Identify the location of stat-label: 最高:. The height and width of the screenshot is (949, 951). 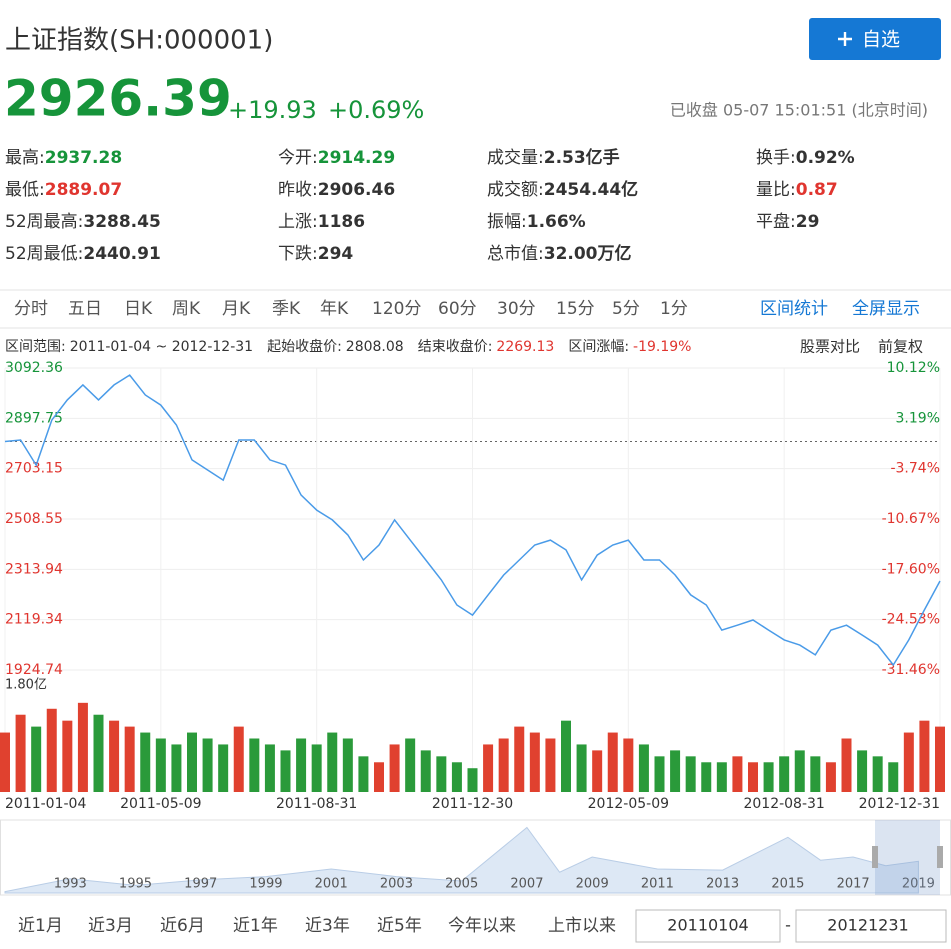
(25, 158).